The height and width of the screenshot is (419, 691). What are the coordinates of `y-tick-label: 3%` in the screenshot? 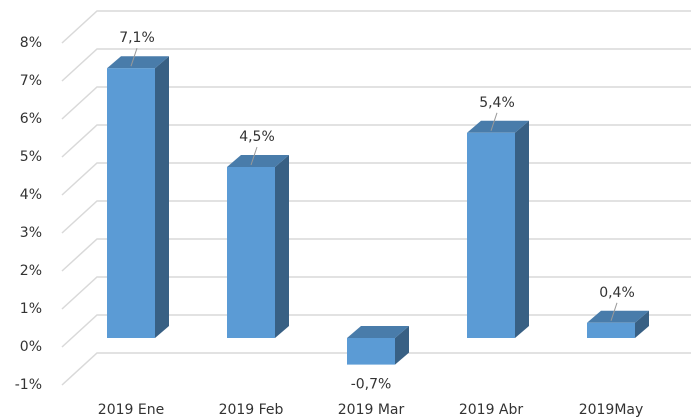 It's located at (31, 233).